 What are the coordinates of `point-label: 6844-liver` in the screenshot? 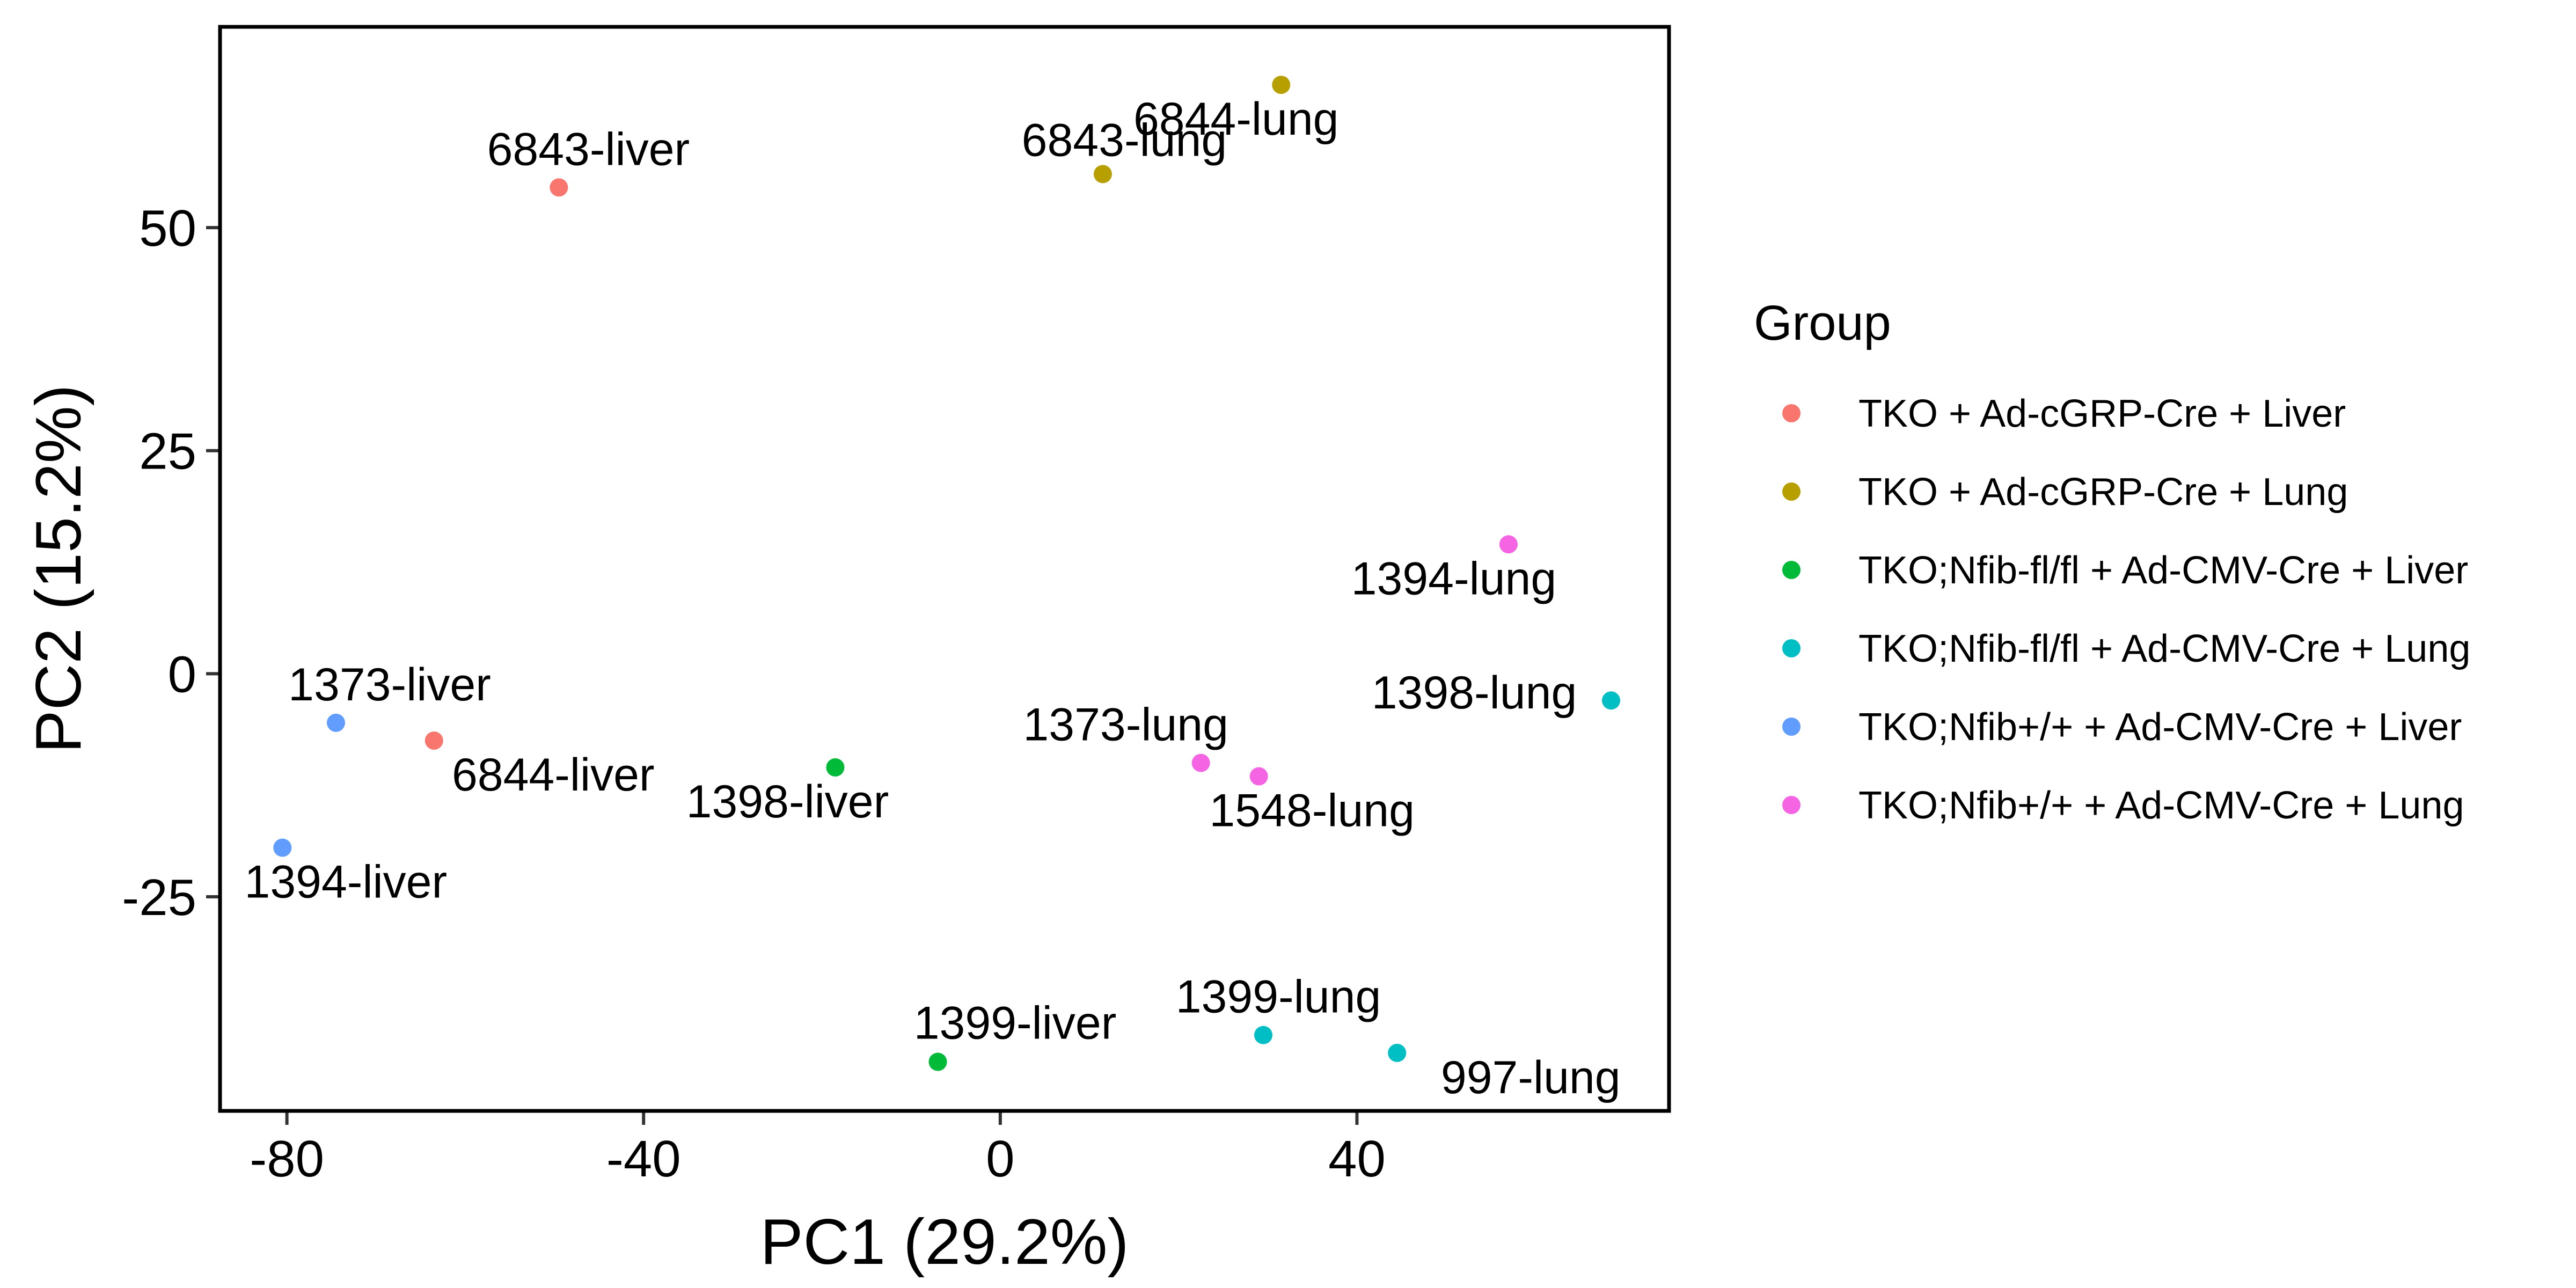 It's located at (553, 775).